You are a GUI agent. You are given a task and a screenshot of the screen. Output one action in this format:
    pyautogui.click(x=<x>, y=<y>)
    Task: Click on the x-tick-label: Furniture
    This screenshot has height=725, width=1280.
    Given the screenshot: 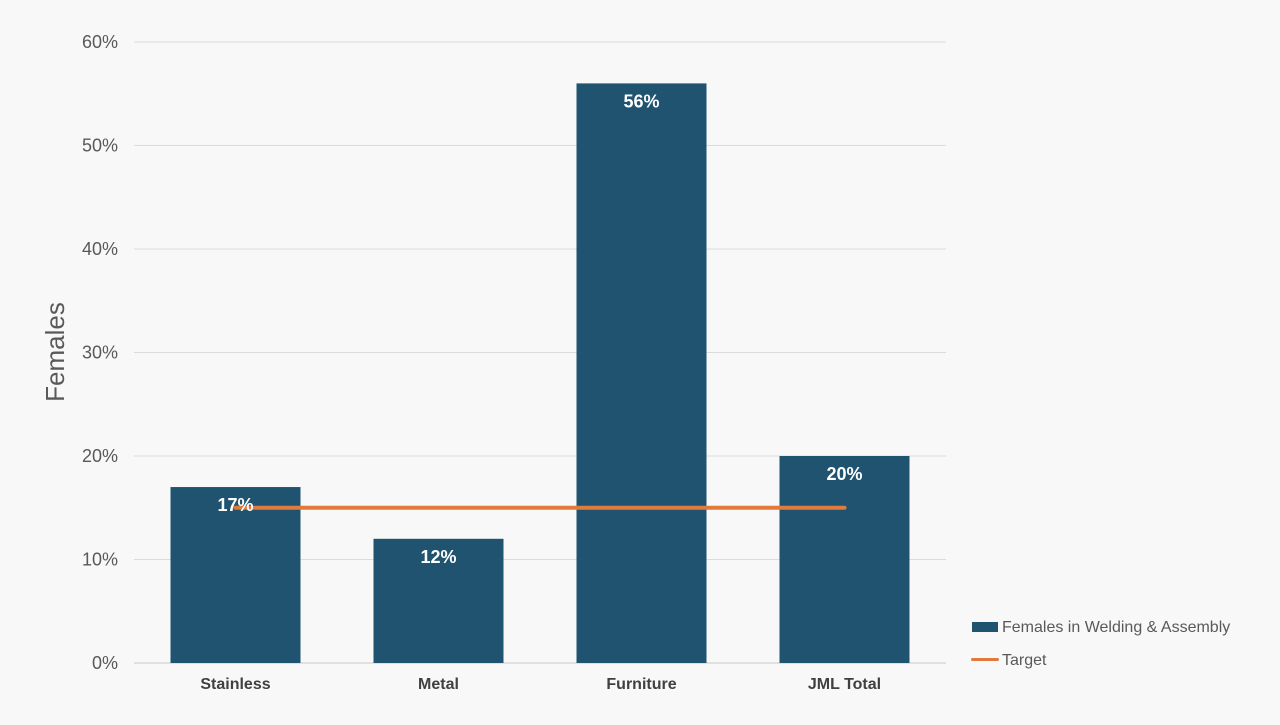 What is the action you would take?
    pyautogui.click(x=641, y=684)
    